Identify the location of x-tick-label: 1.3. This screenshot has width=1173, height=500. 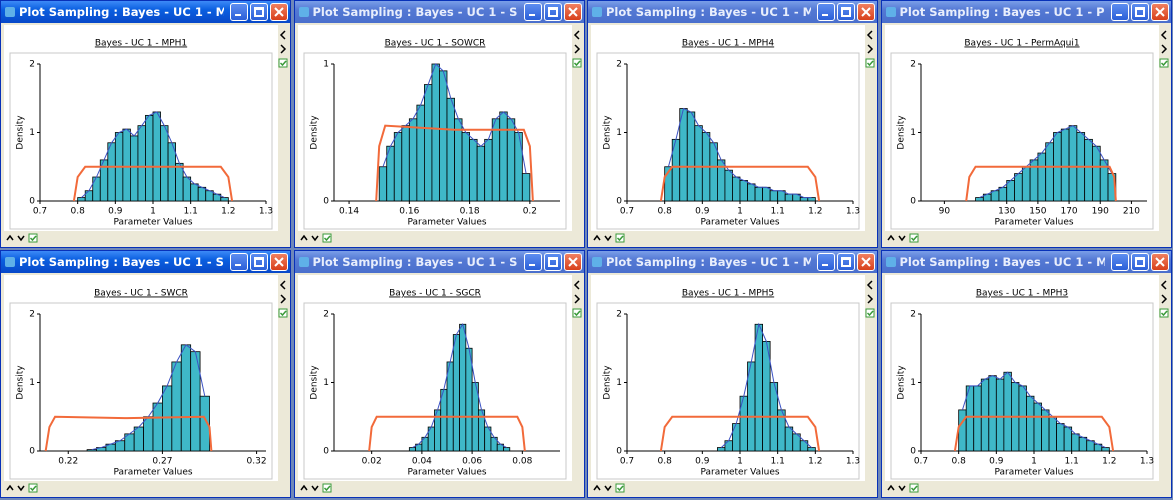
(853, 212).